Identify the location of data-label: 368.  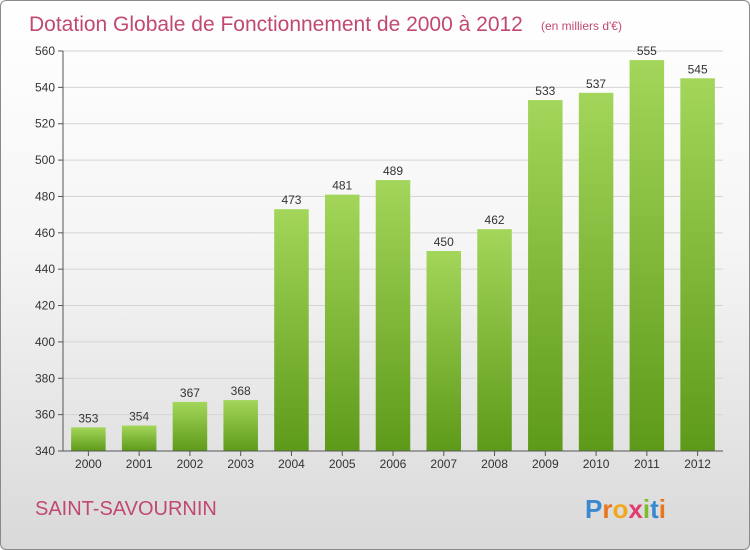
(241, 391).